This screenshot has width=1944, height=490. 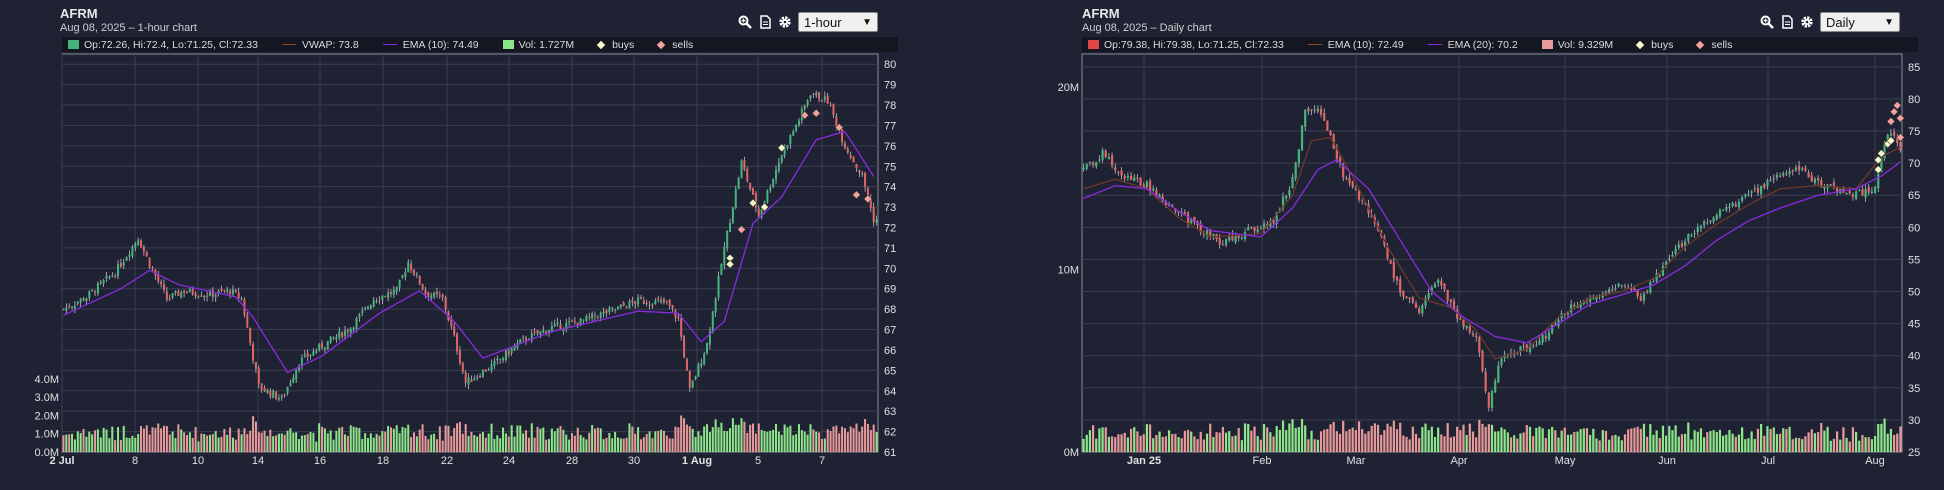 I want to click on x-tick-label: Mar, so click(x=1356, y=461).